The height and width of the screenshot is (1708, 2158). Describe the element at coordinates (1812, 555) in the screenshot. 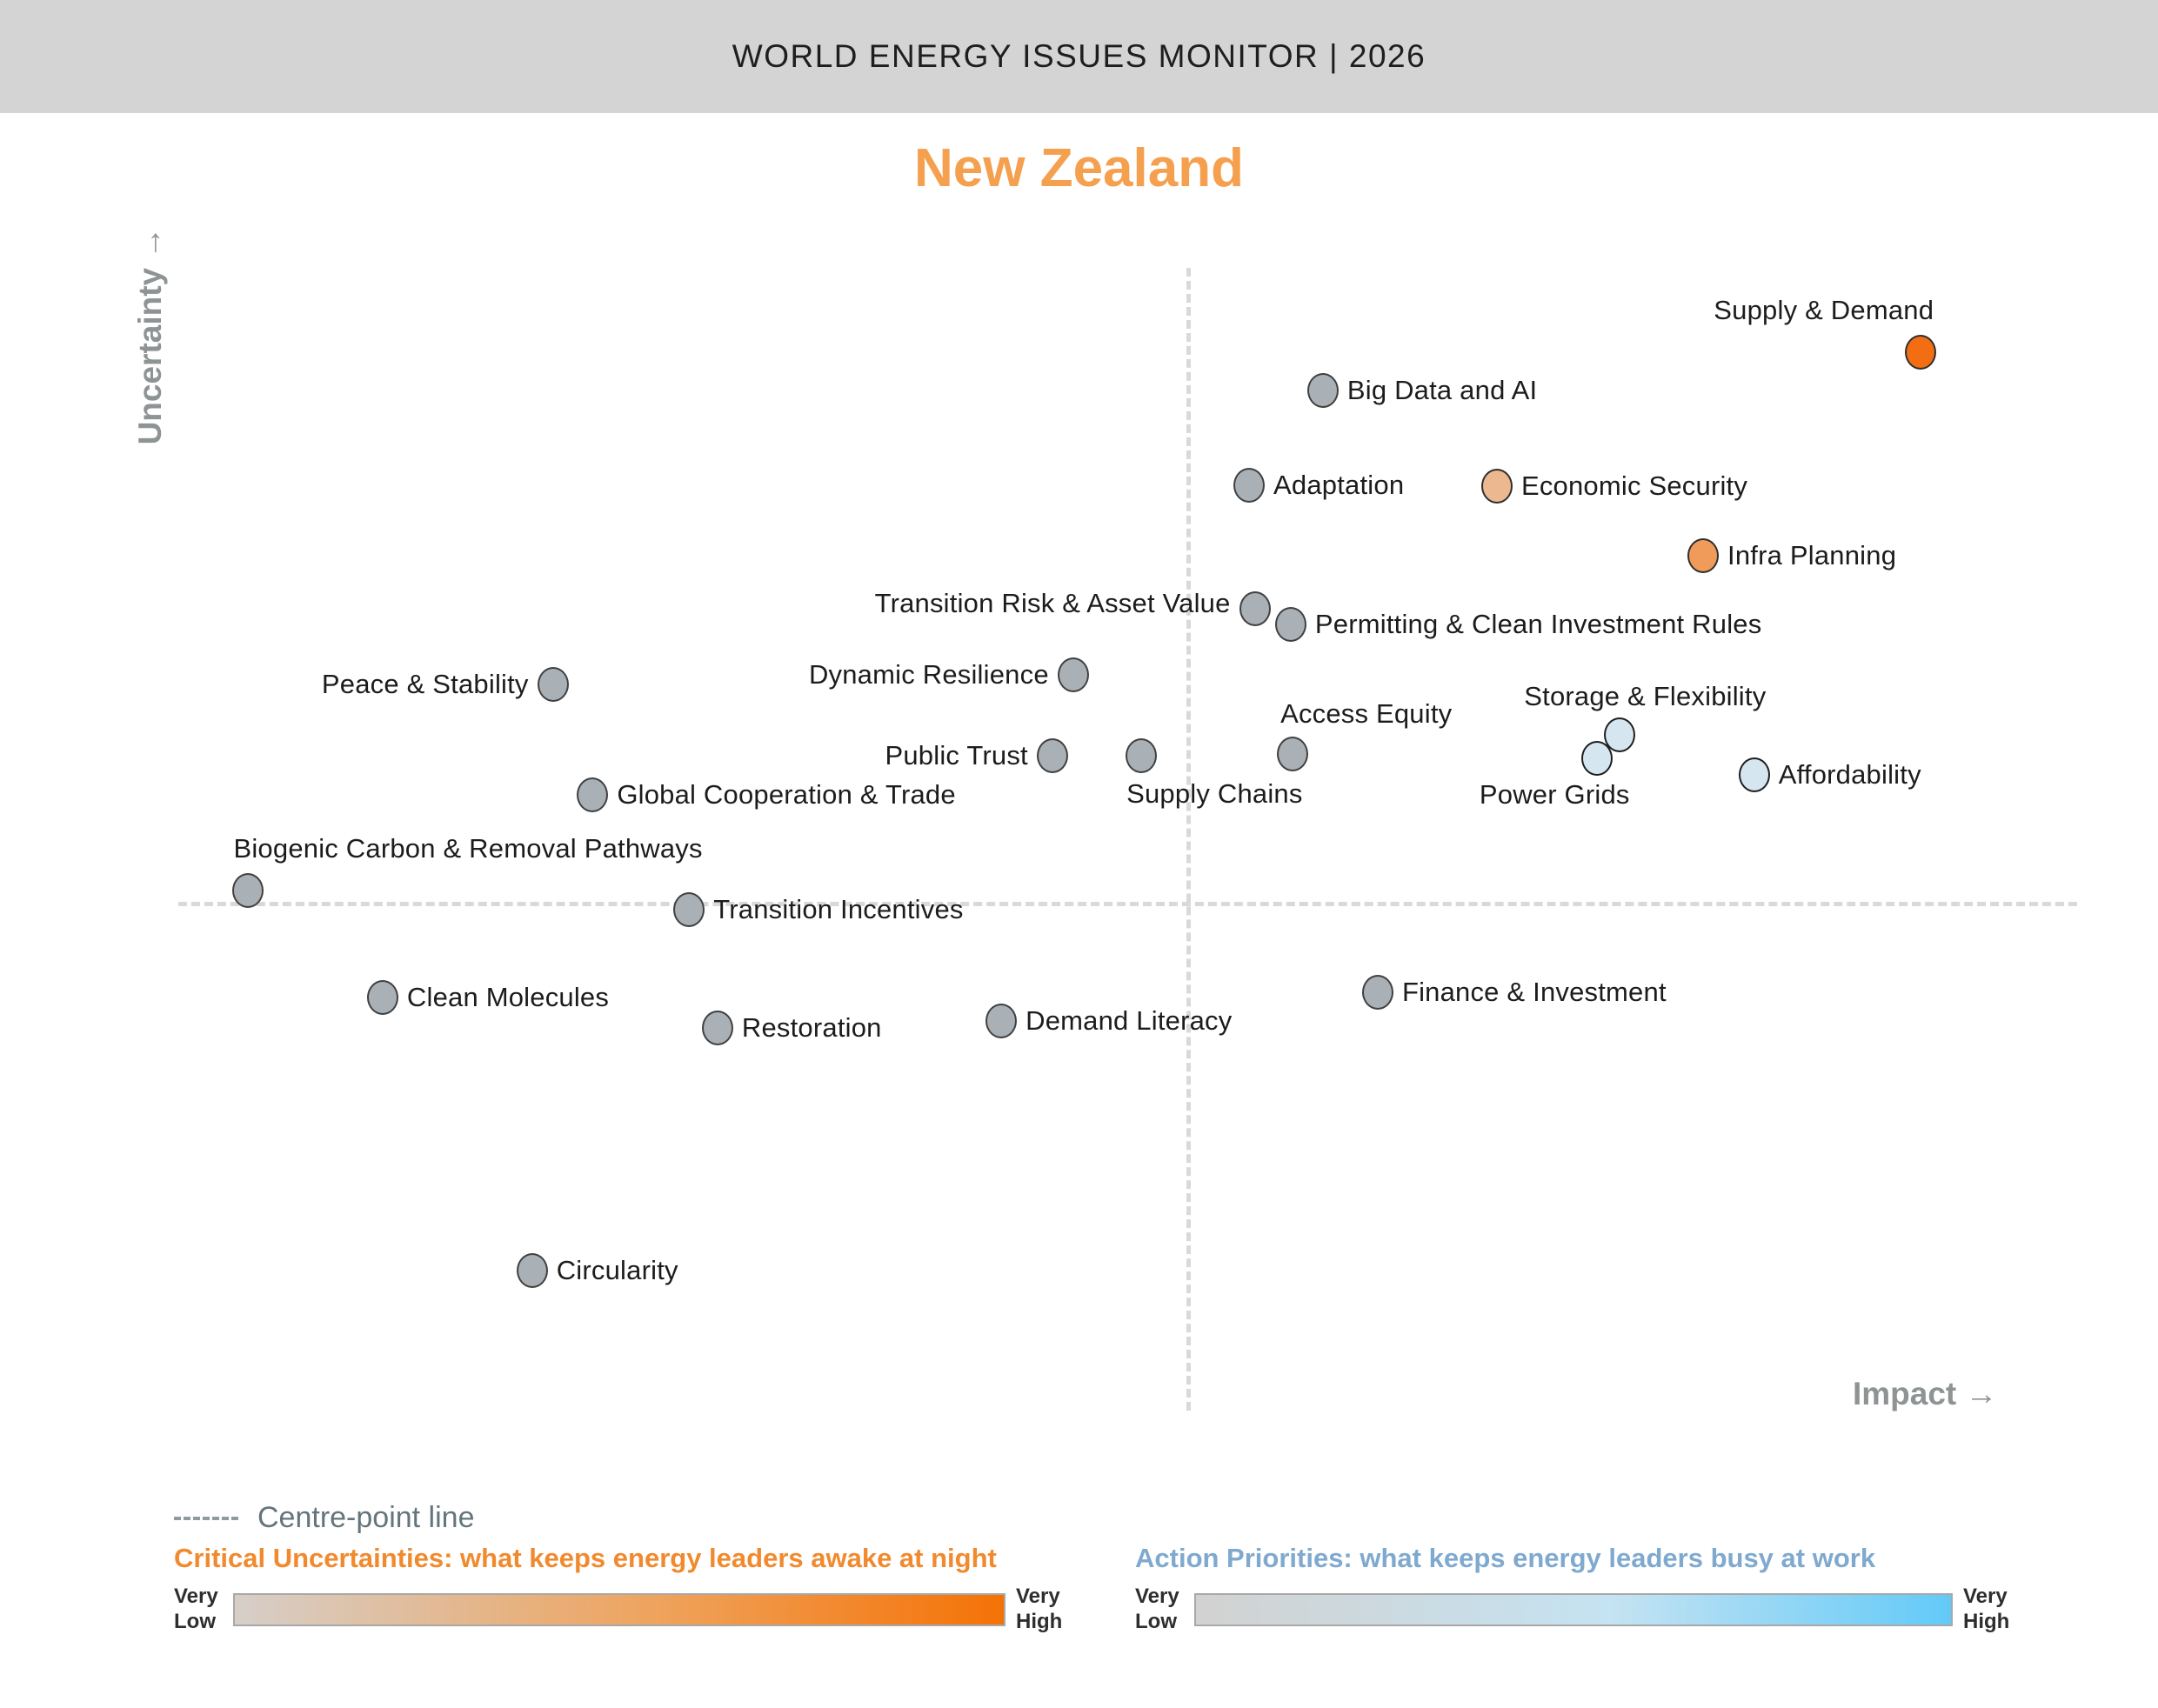

I see `point-label-infra-planning: Infra Planning` at that location.